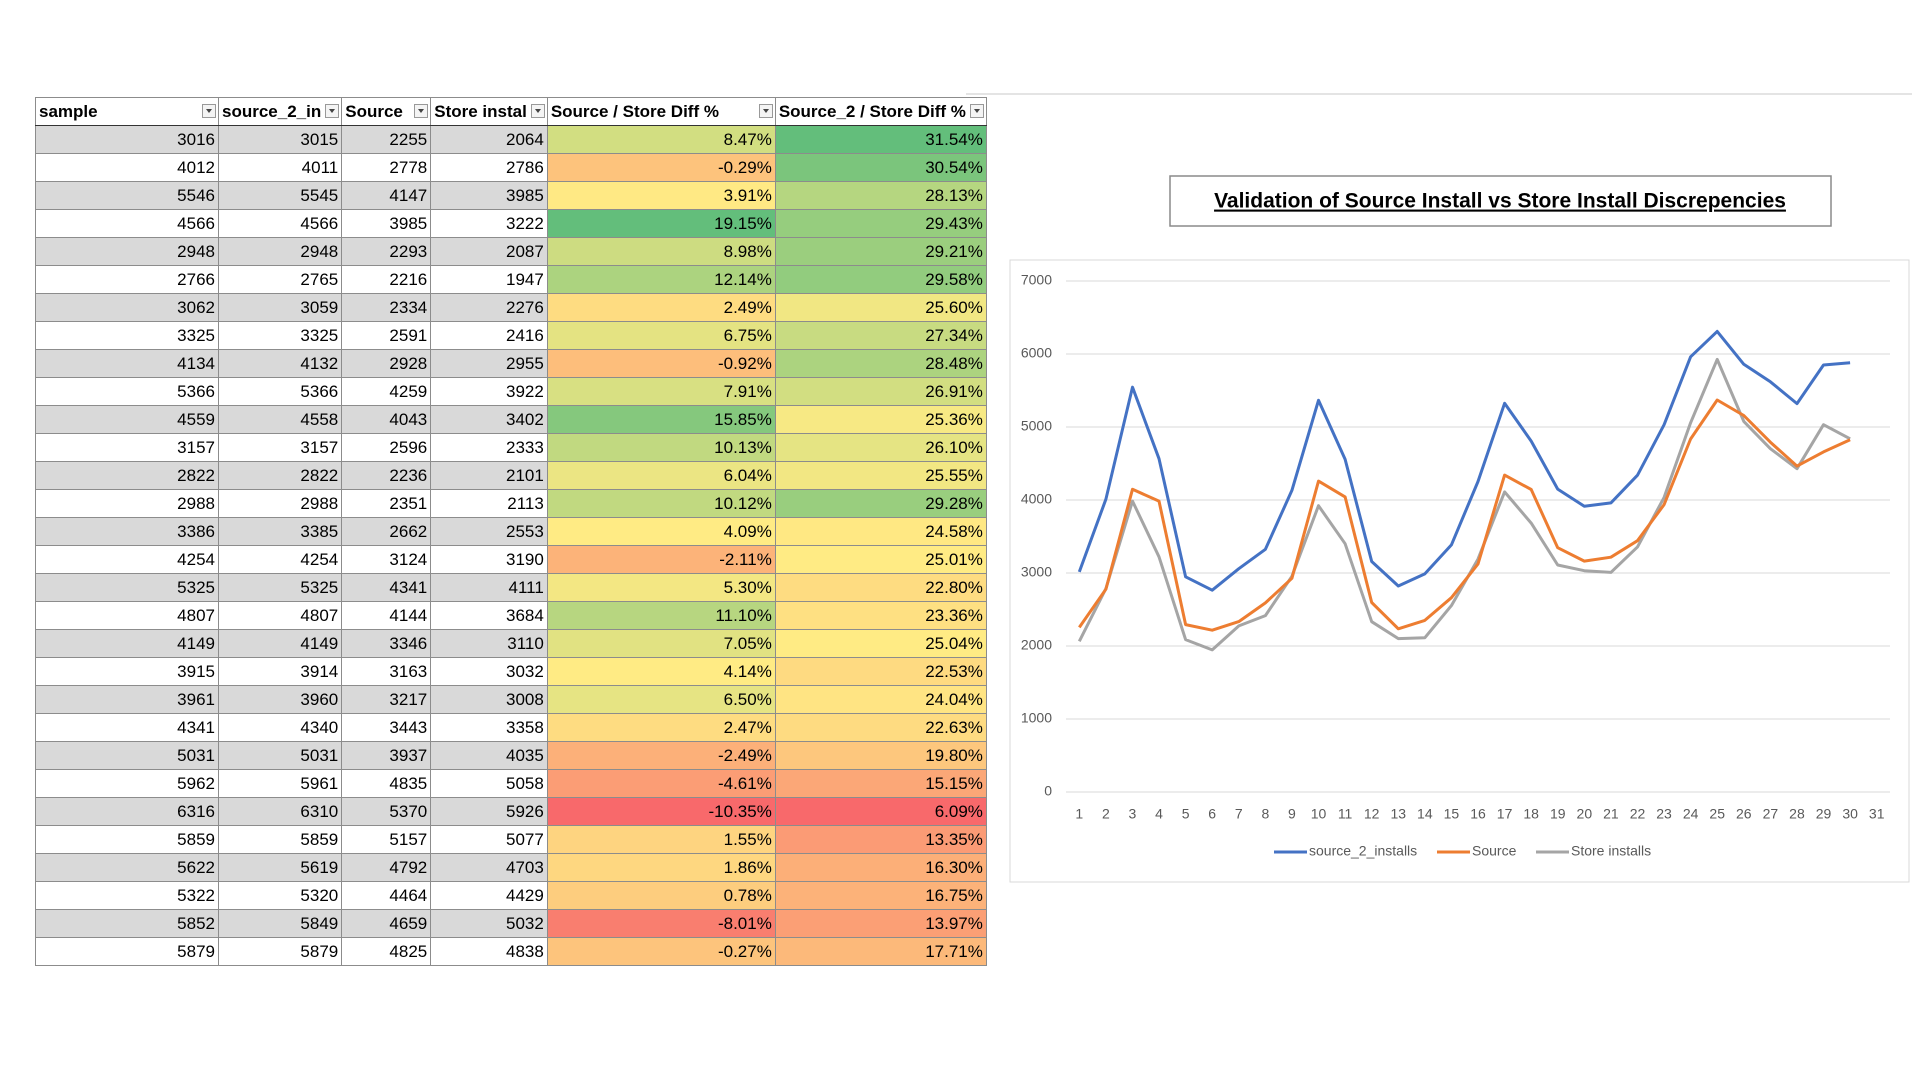  What do you see at coordinates (661, 755) in the screenshot?
I see `table-cell: -2.49%` at bounding box center [661, 755].